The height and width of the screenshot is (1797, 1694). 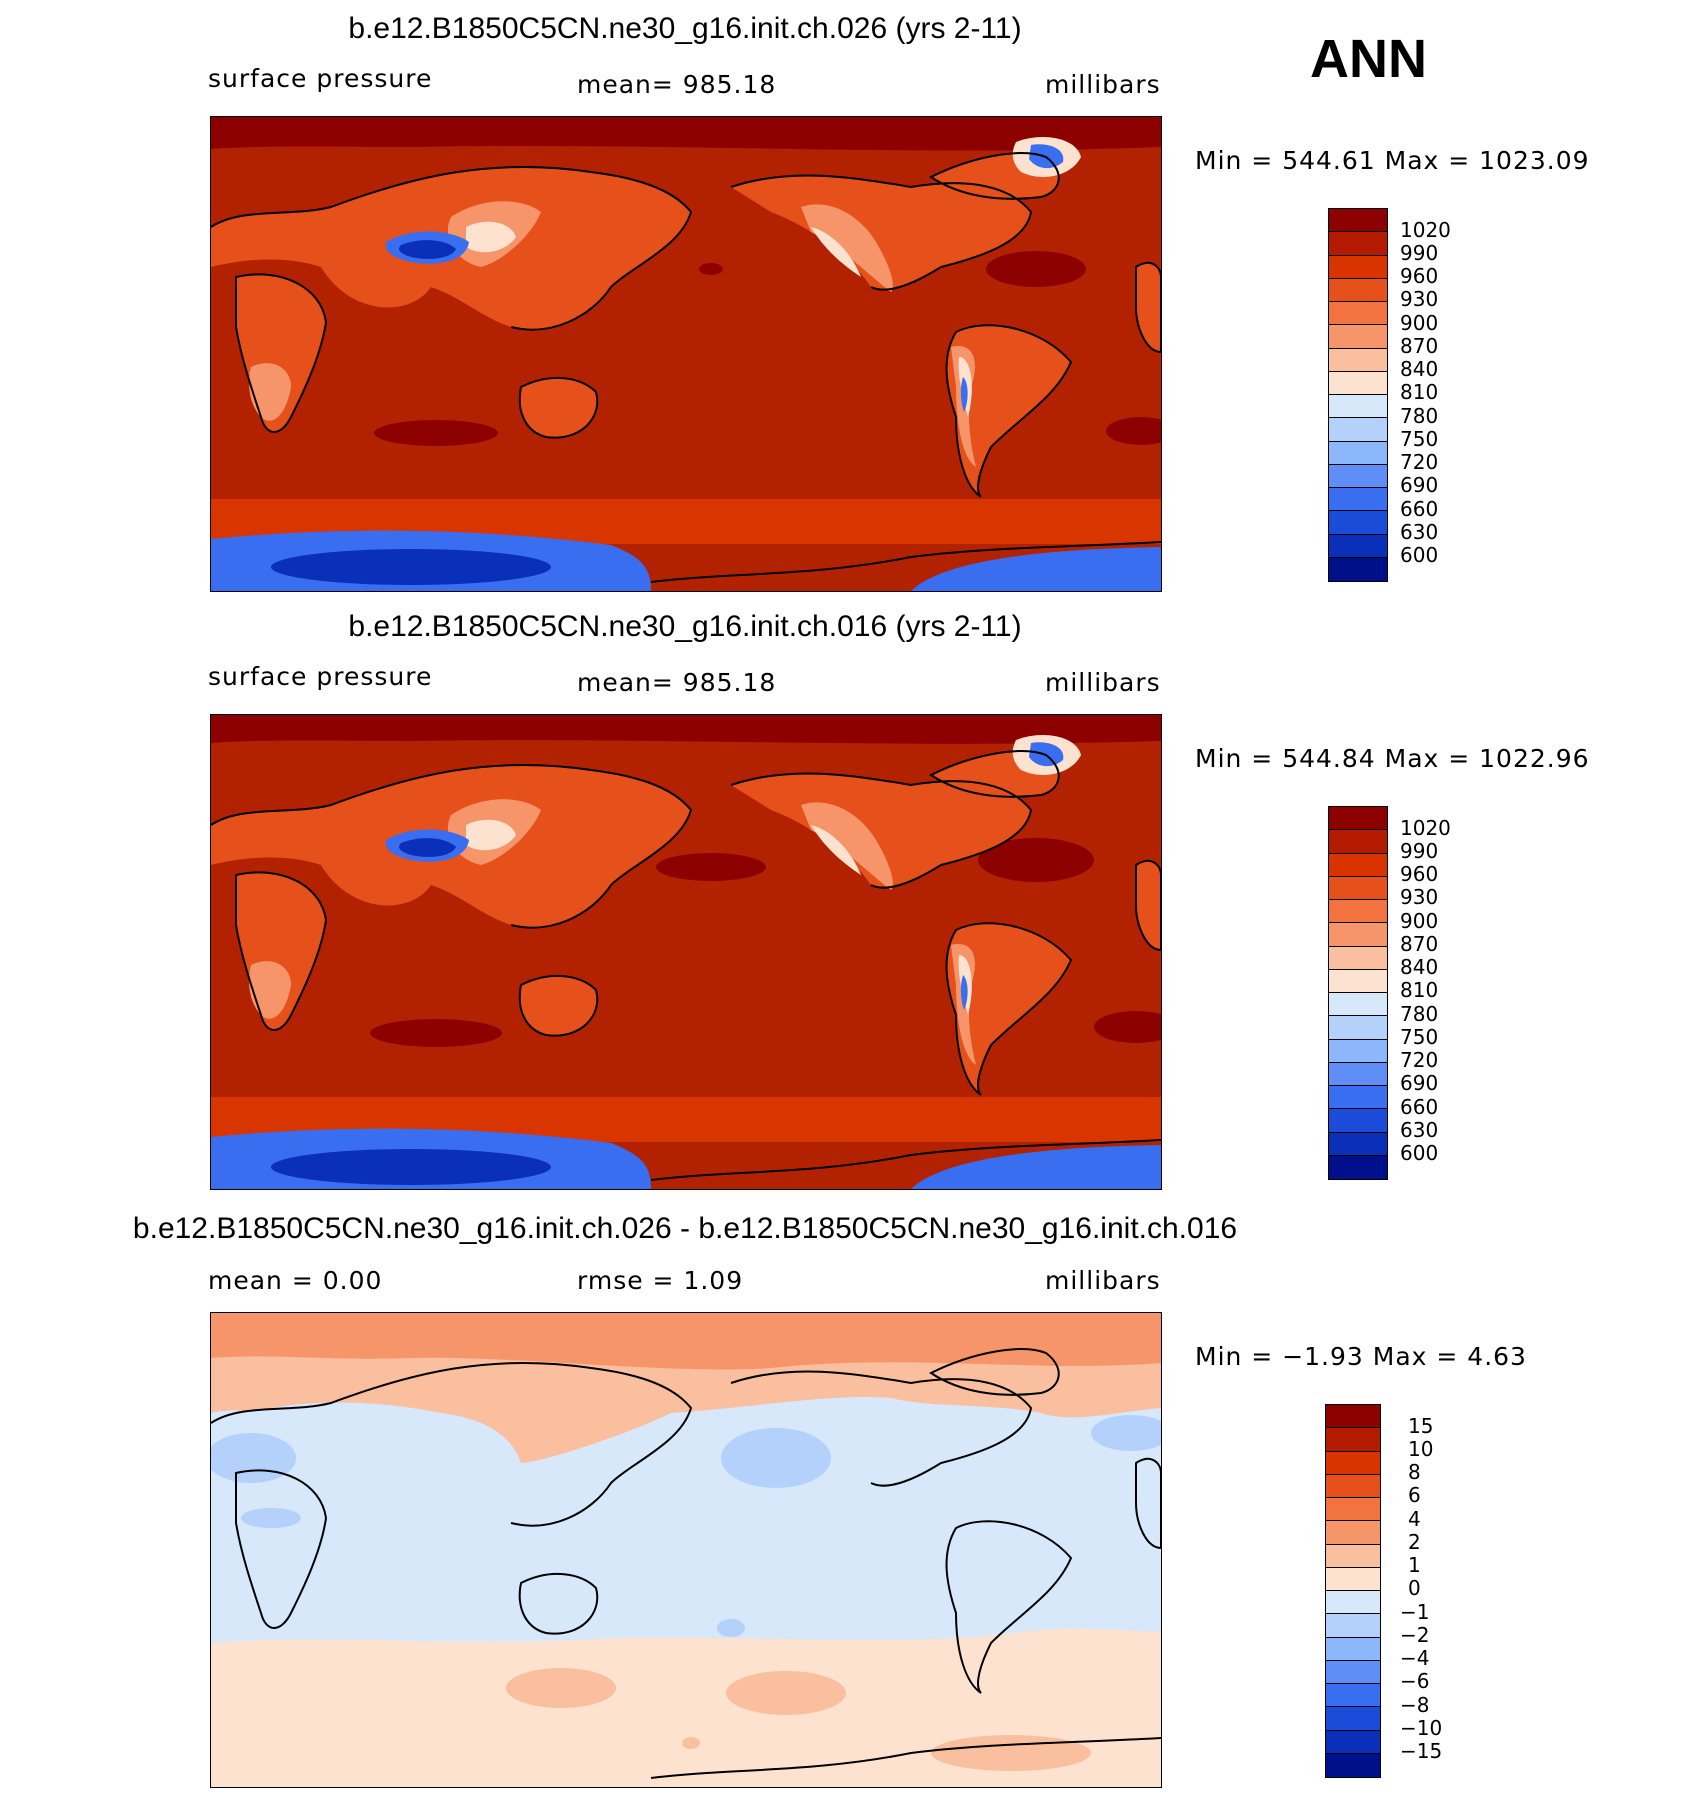 What do you see at coordinates (1421, 1728) in the screenshot?
I see `colorbar-tick-label: −10` at bounding box center [1421, 1728].